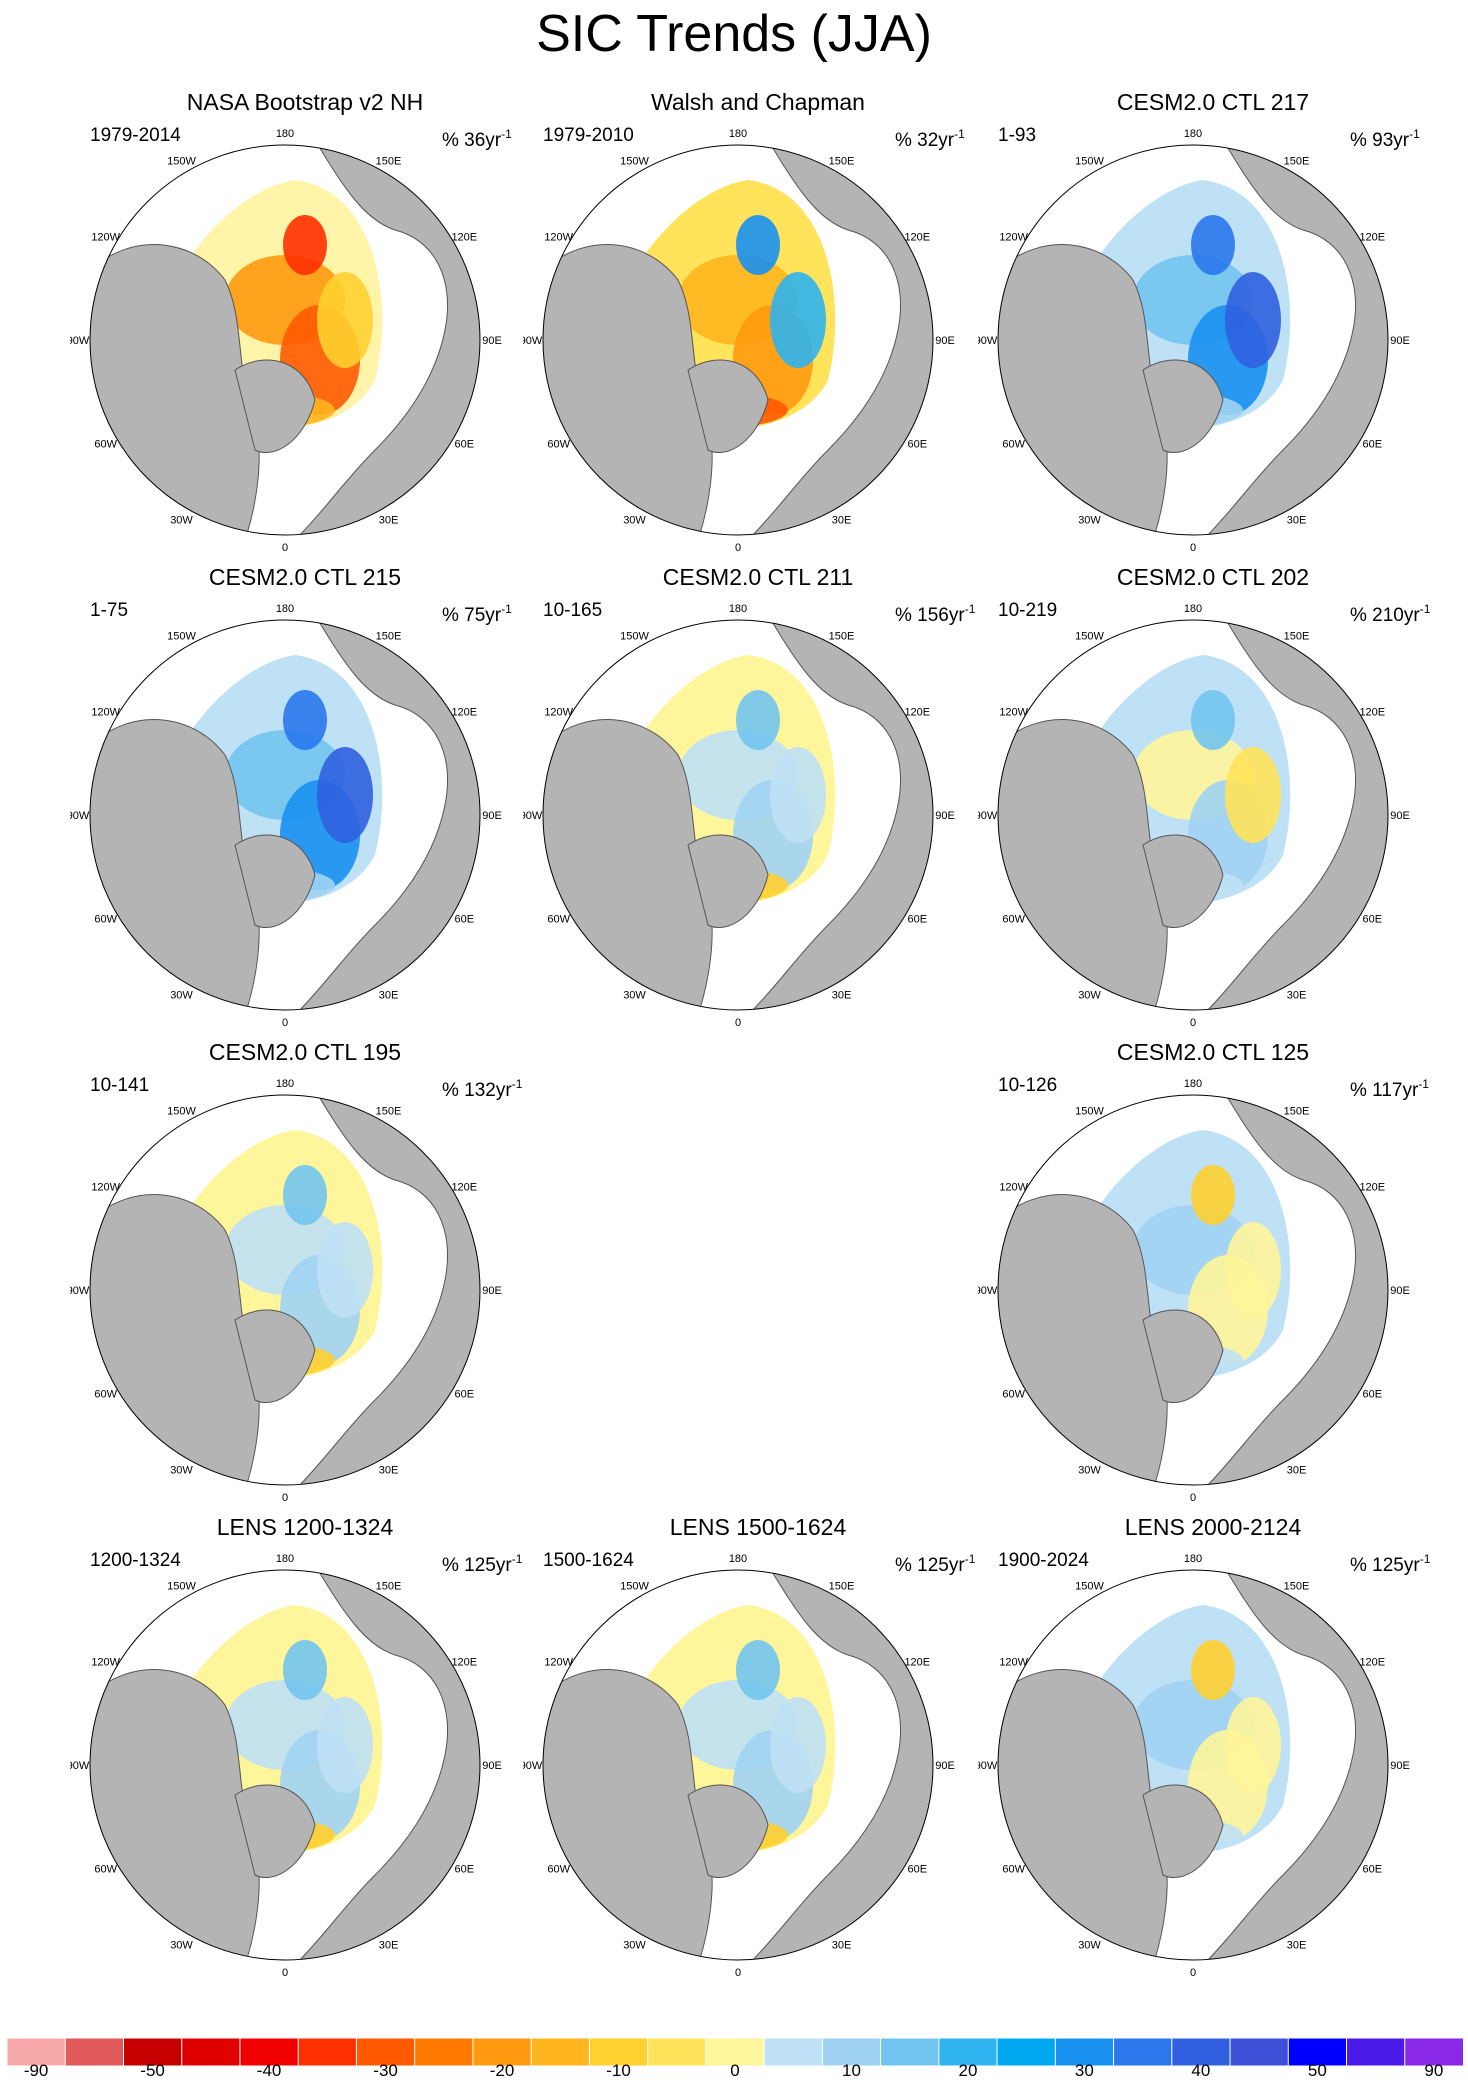 The width and height of the screenshot is (1468, 2082). Describe the element at coordinates (502, 2070) in the screenshot. I see `colorbar-label: -20` at that location.